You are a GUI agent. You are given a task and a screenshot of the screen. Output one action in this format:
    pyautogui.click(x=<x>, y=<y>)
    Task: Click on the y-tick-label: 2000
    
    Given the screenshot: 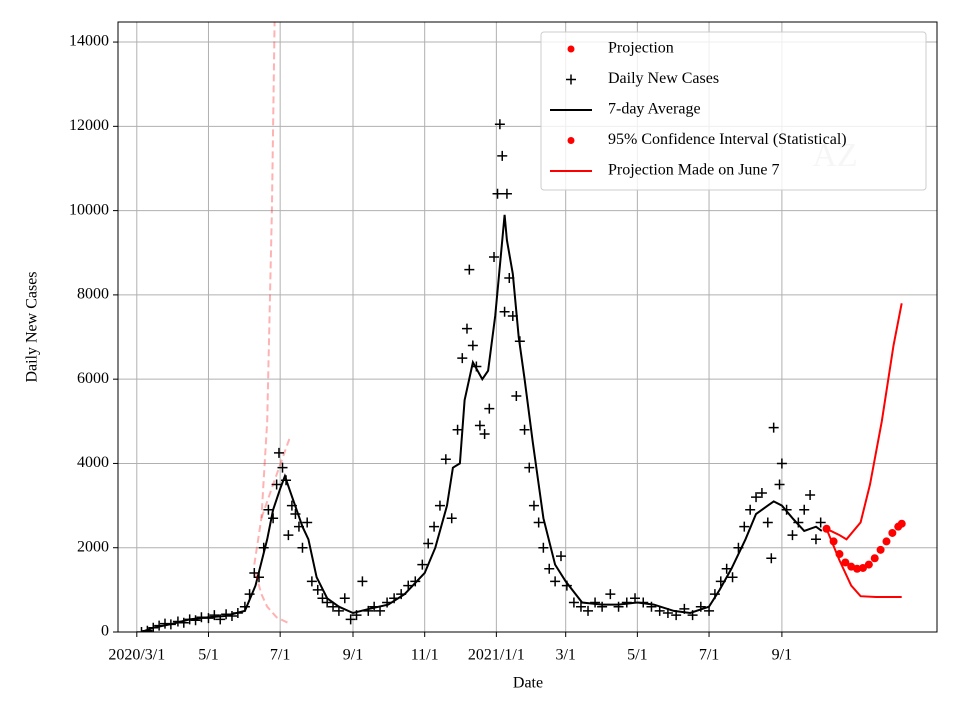 What is the action you would take?
    pyautogui.click(x=93, y=546)
    